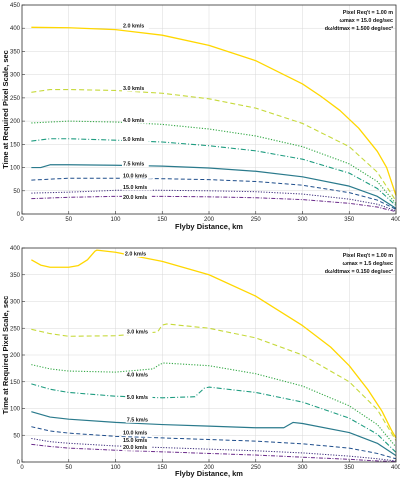 The image size is (400, 481). Describe the element at coordinates (15, 6) in the screenshot. I see `y-tick-label: 450` at that location.